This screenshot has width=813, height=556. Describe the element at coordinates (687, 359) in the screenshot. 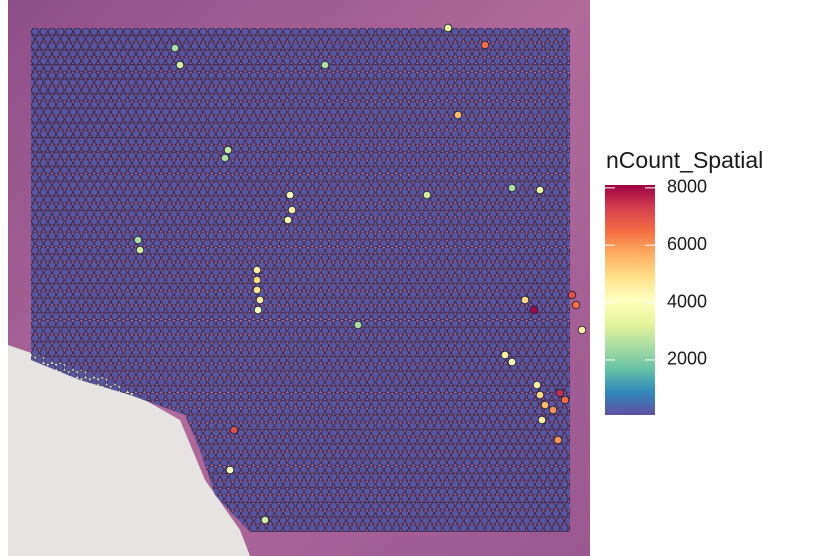

I see `colorbar-tick-label: 2000` at that location.